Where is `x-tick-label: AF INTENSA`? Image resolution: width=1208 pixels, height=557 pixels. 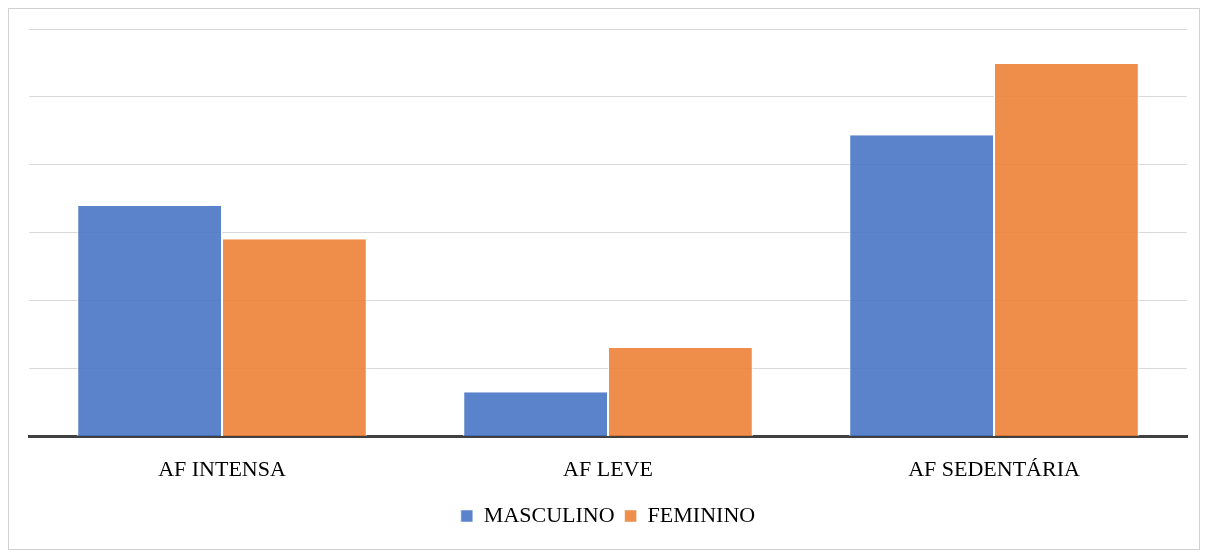 x-tick-label: AF INTENSA is located at coordinates (222, 468).